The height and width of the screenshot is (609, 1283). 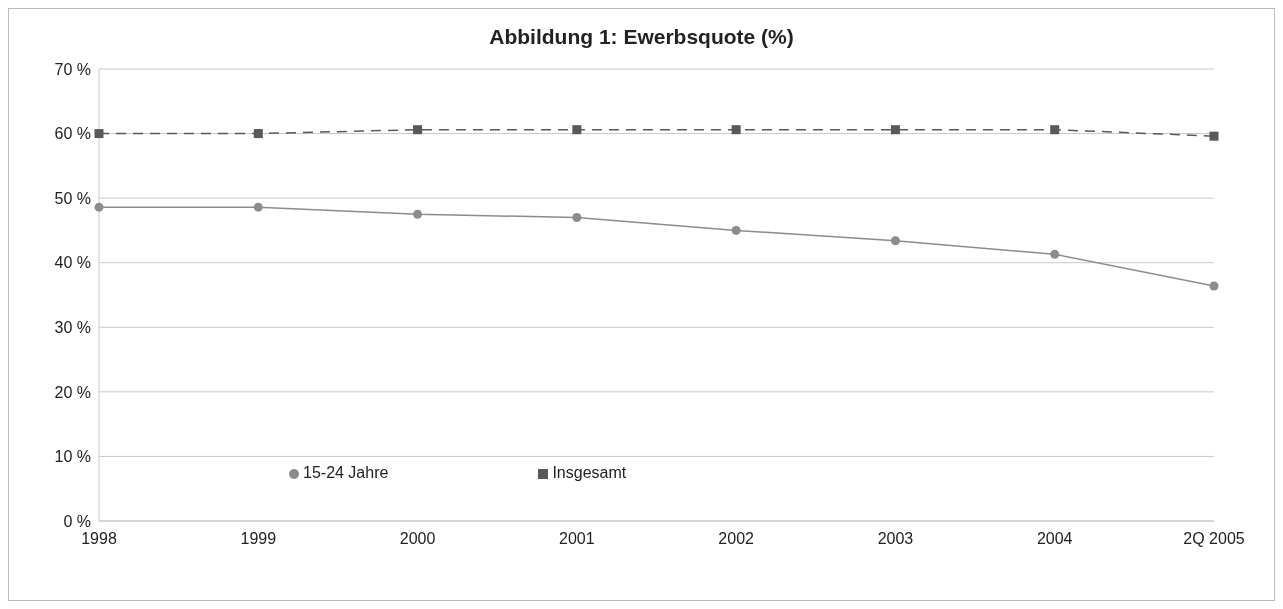 What do you see at coordinates (72, 392) in the screenshot?
I see `y-tick-label: 20 %` at bounding box center [72, 392].